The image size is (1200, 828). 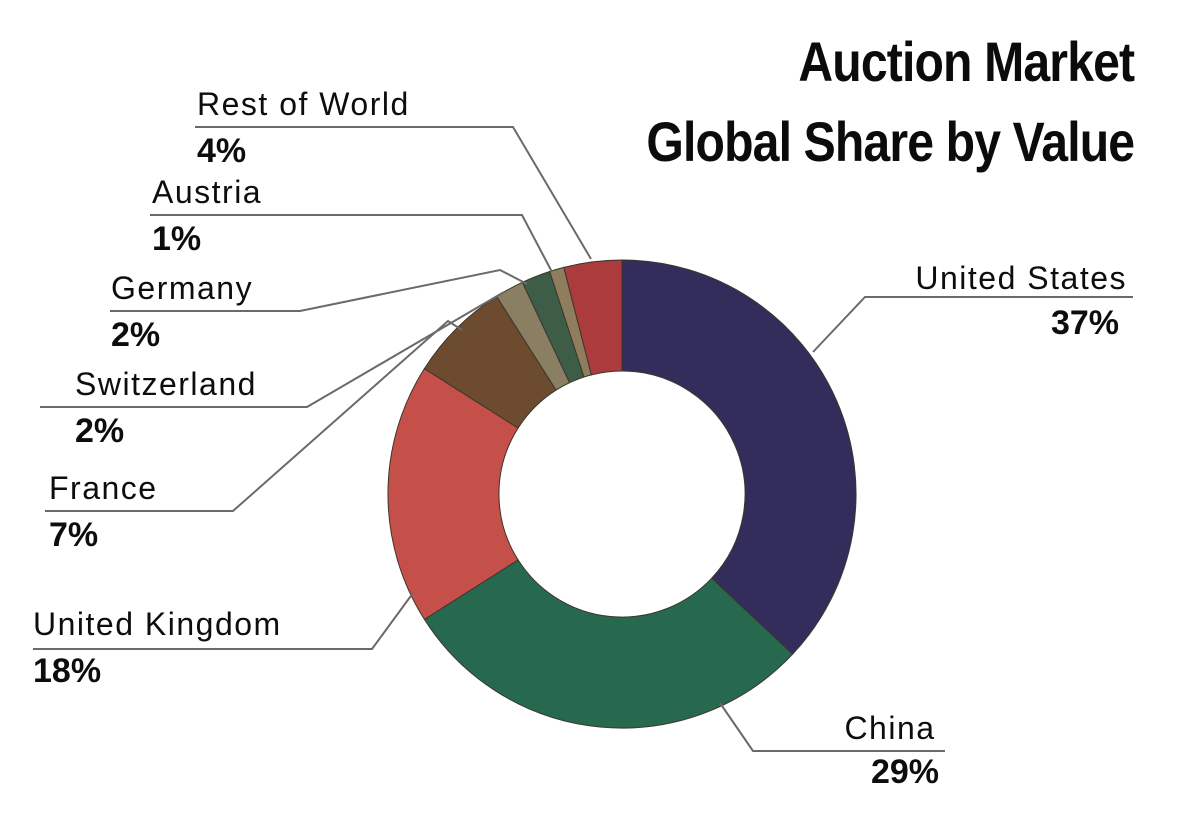 I want to click on slice-china, so click(x=608, y=644).